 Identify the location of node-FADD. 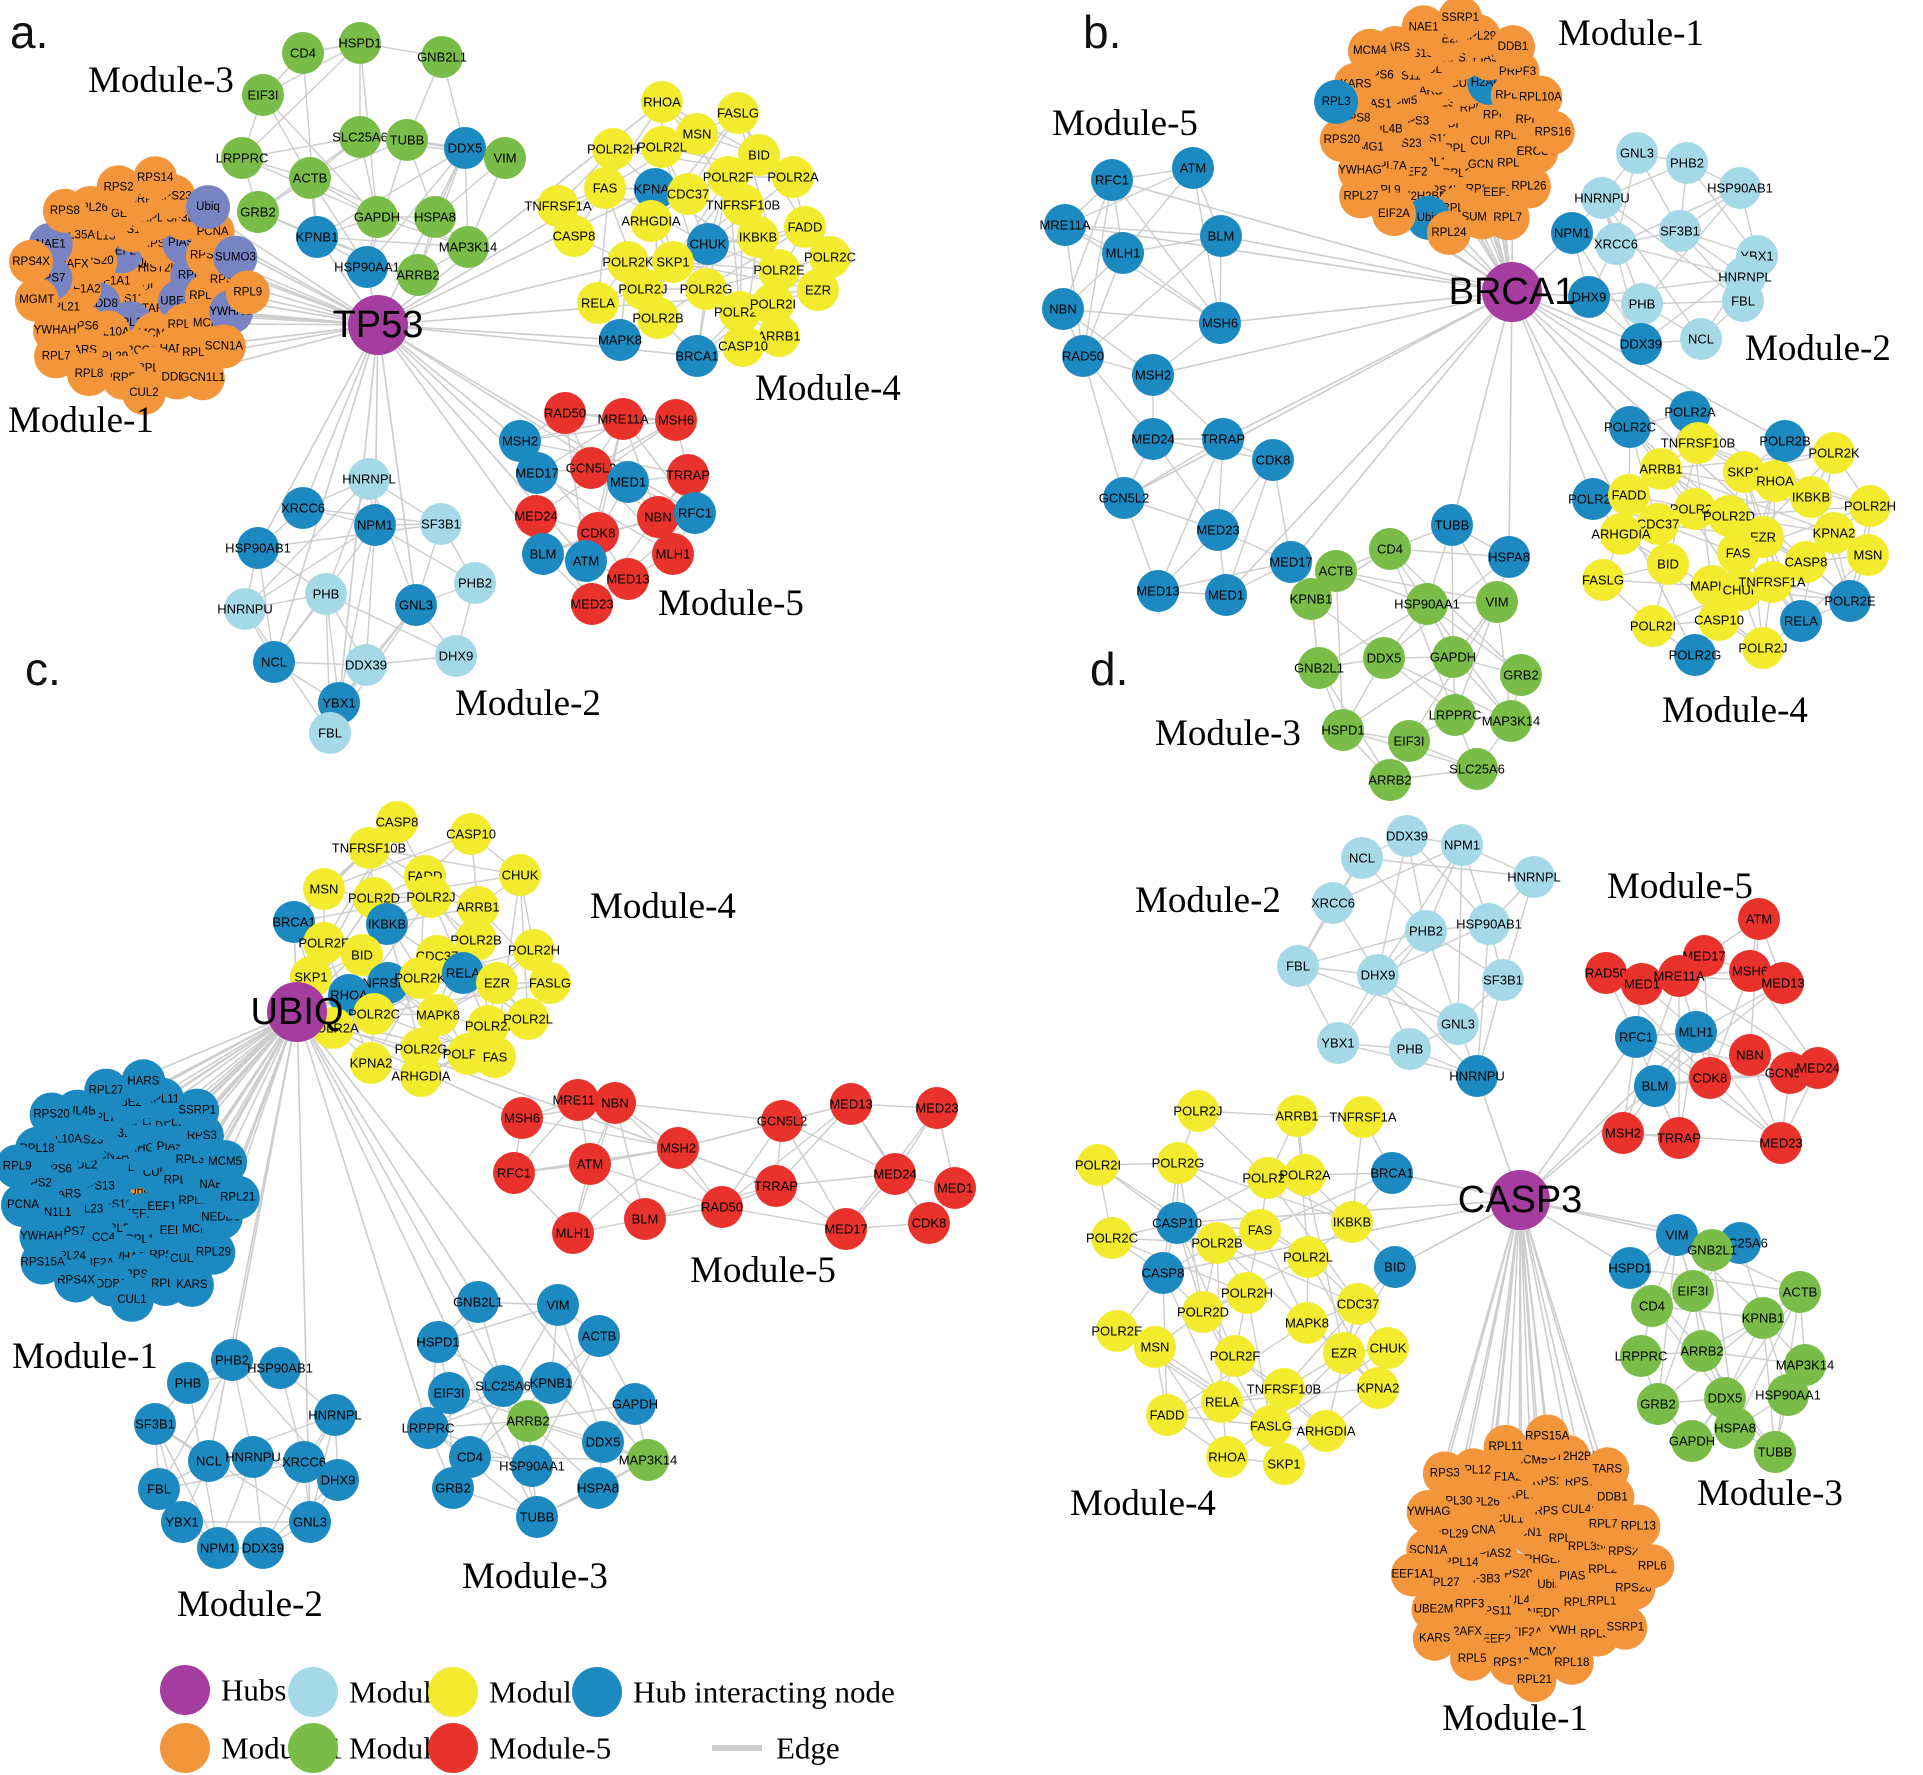
(805, 227).